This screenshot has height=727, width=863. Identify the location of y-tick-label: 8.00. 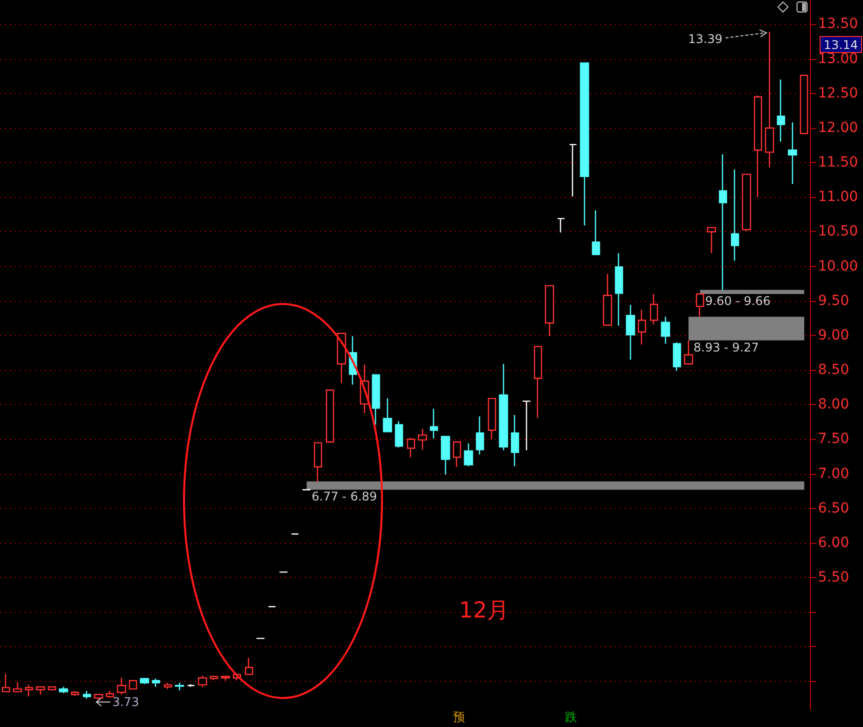
(834, 404).